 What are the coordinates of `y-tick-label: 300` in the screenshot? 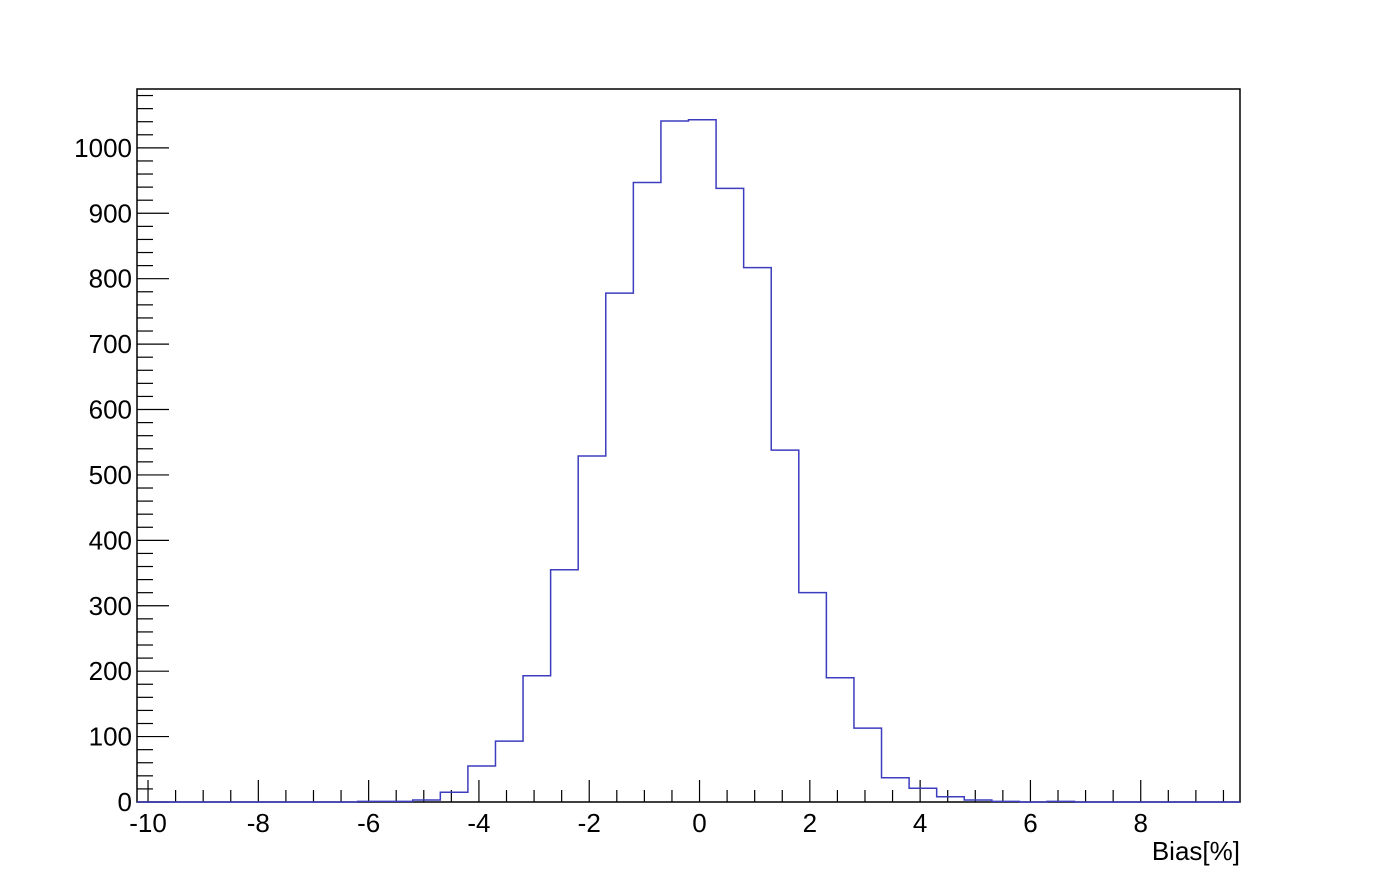 It's located at (110, 606).